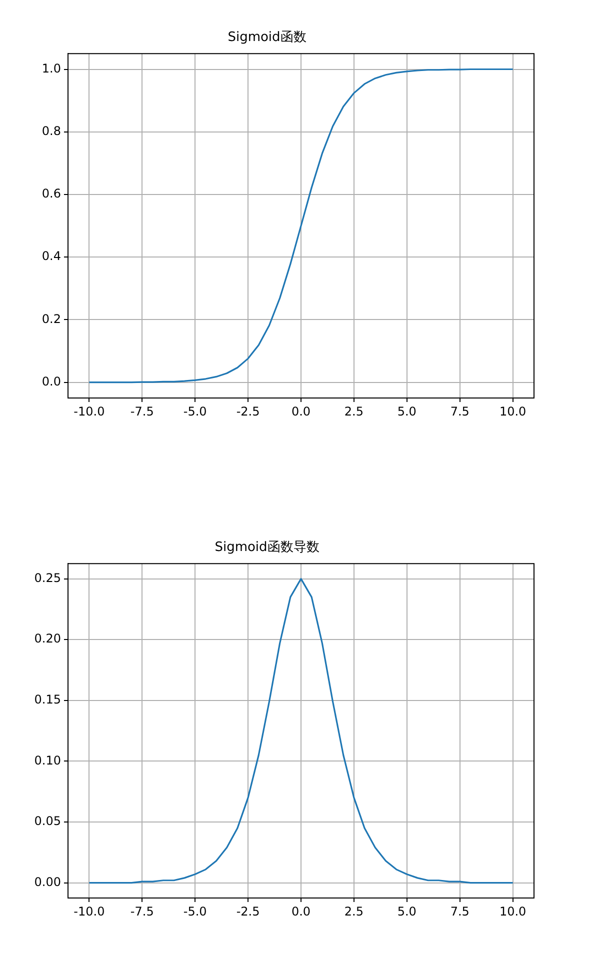 This screenshot has height=957, width=610. Describe the element at coordinates (51, 131) in the screenshot. I see `y-tick-label: 0.8` at that location.